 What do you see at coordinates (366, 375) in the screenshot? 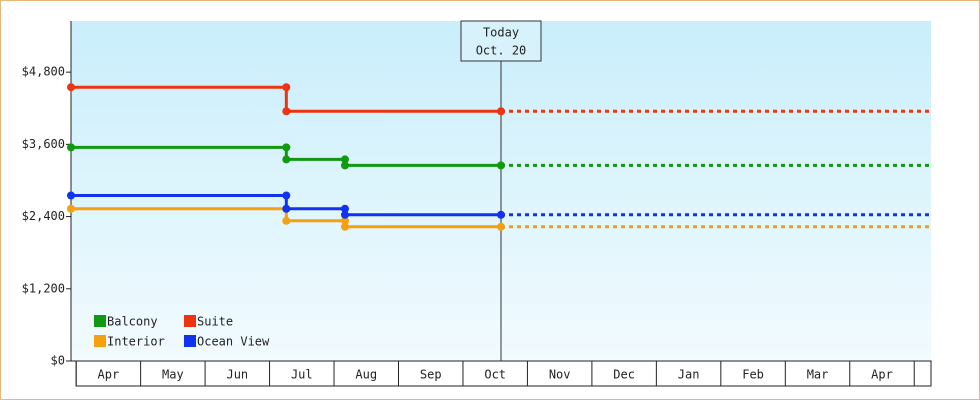
I see `x-tick-label: Aug` at bounding box center [366, 375].